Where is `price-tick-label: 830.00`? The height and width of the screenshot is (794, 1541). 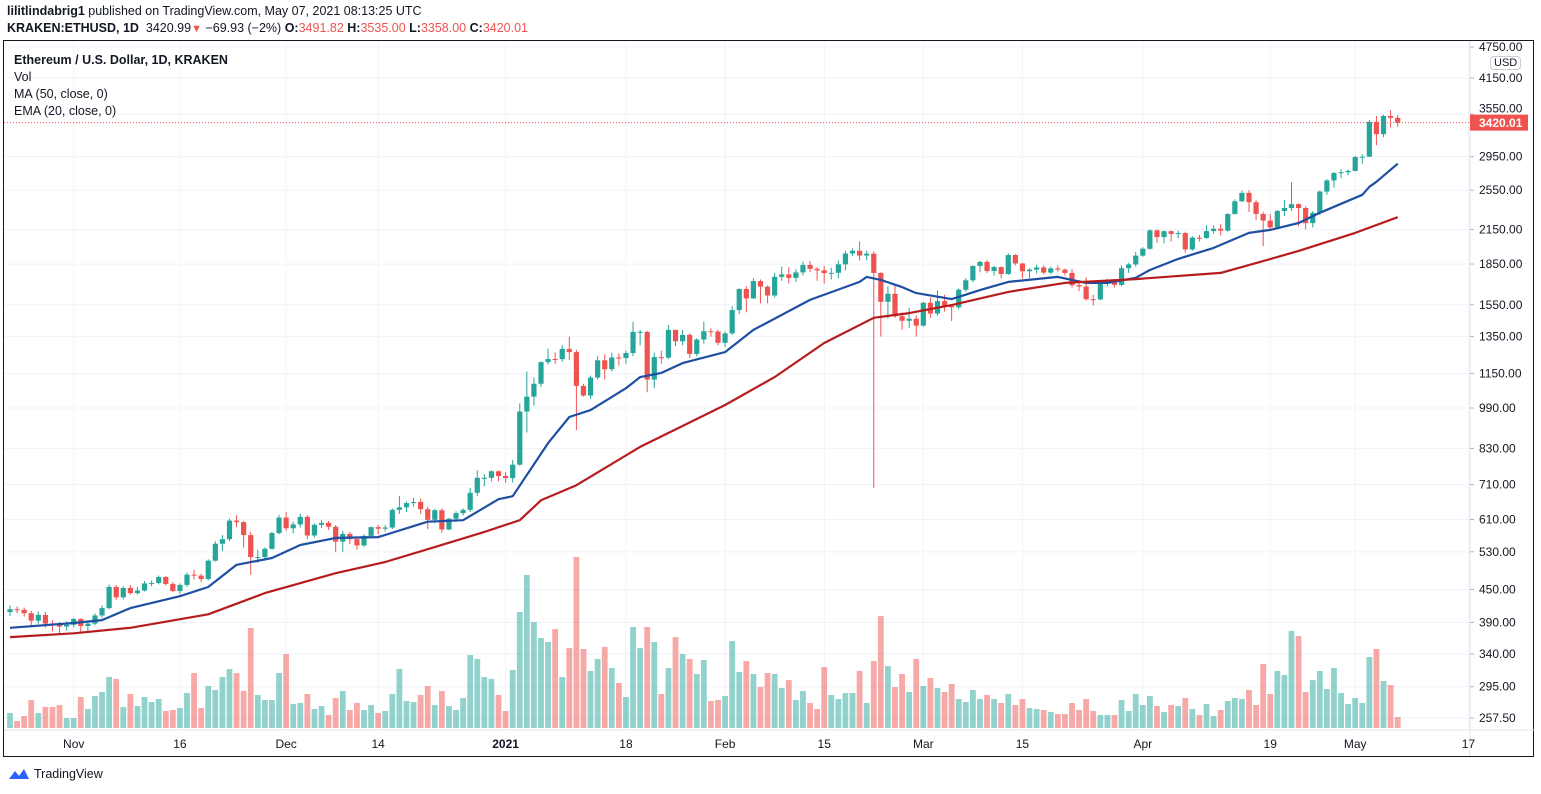 price-tick-label: 830.00 is located at coordinates (1497, 449).